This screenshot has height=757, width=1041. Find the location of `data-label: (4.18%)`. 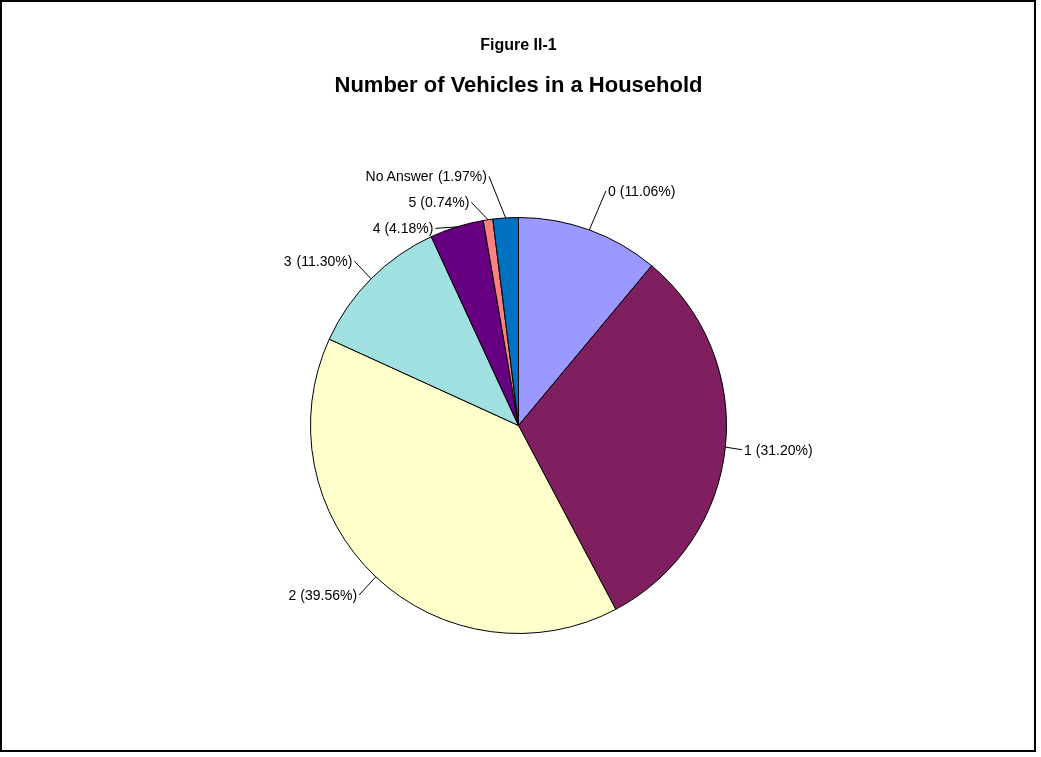

data-label: (4.18%) is located at coordinates (409, 228).